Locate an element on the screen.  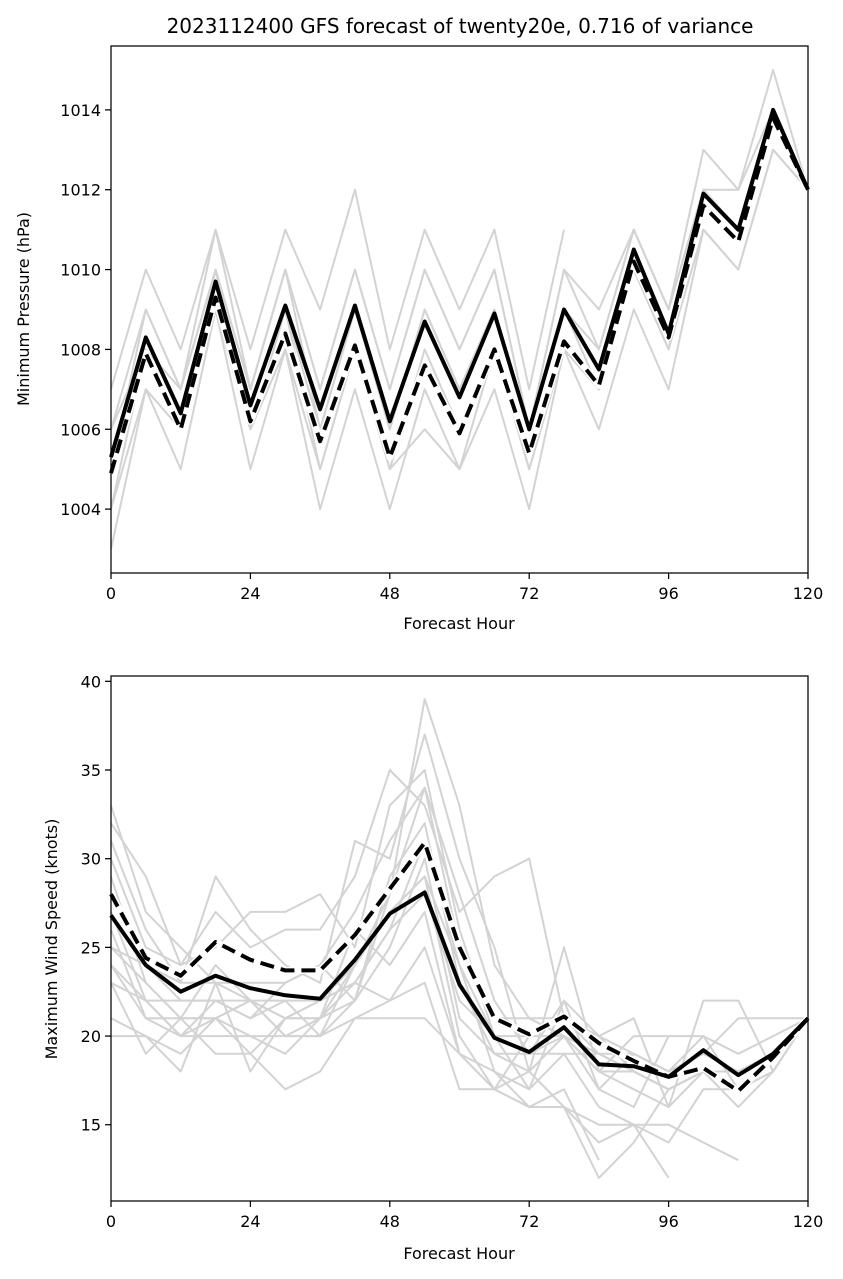
pressure-x-tick-label: 48 is located at coordinates (390, 593).